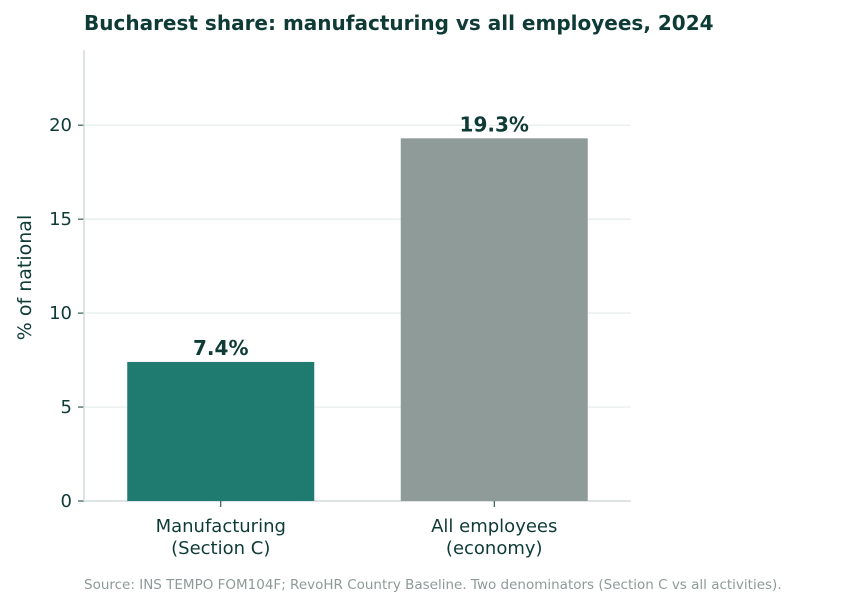 The height and width of the screenshot is (608, 866). I want to click on x-tick-label: (economy), so click(494, 548).